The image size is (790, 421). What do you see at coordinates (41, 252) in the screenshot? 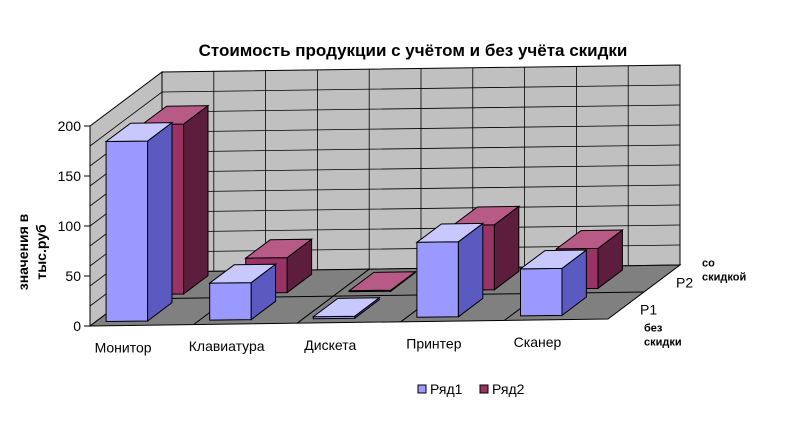
I see `y-axis-label-line-2: тыс.руб` at bounding box center [41, 252].